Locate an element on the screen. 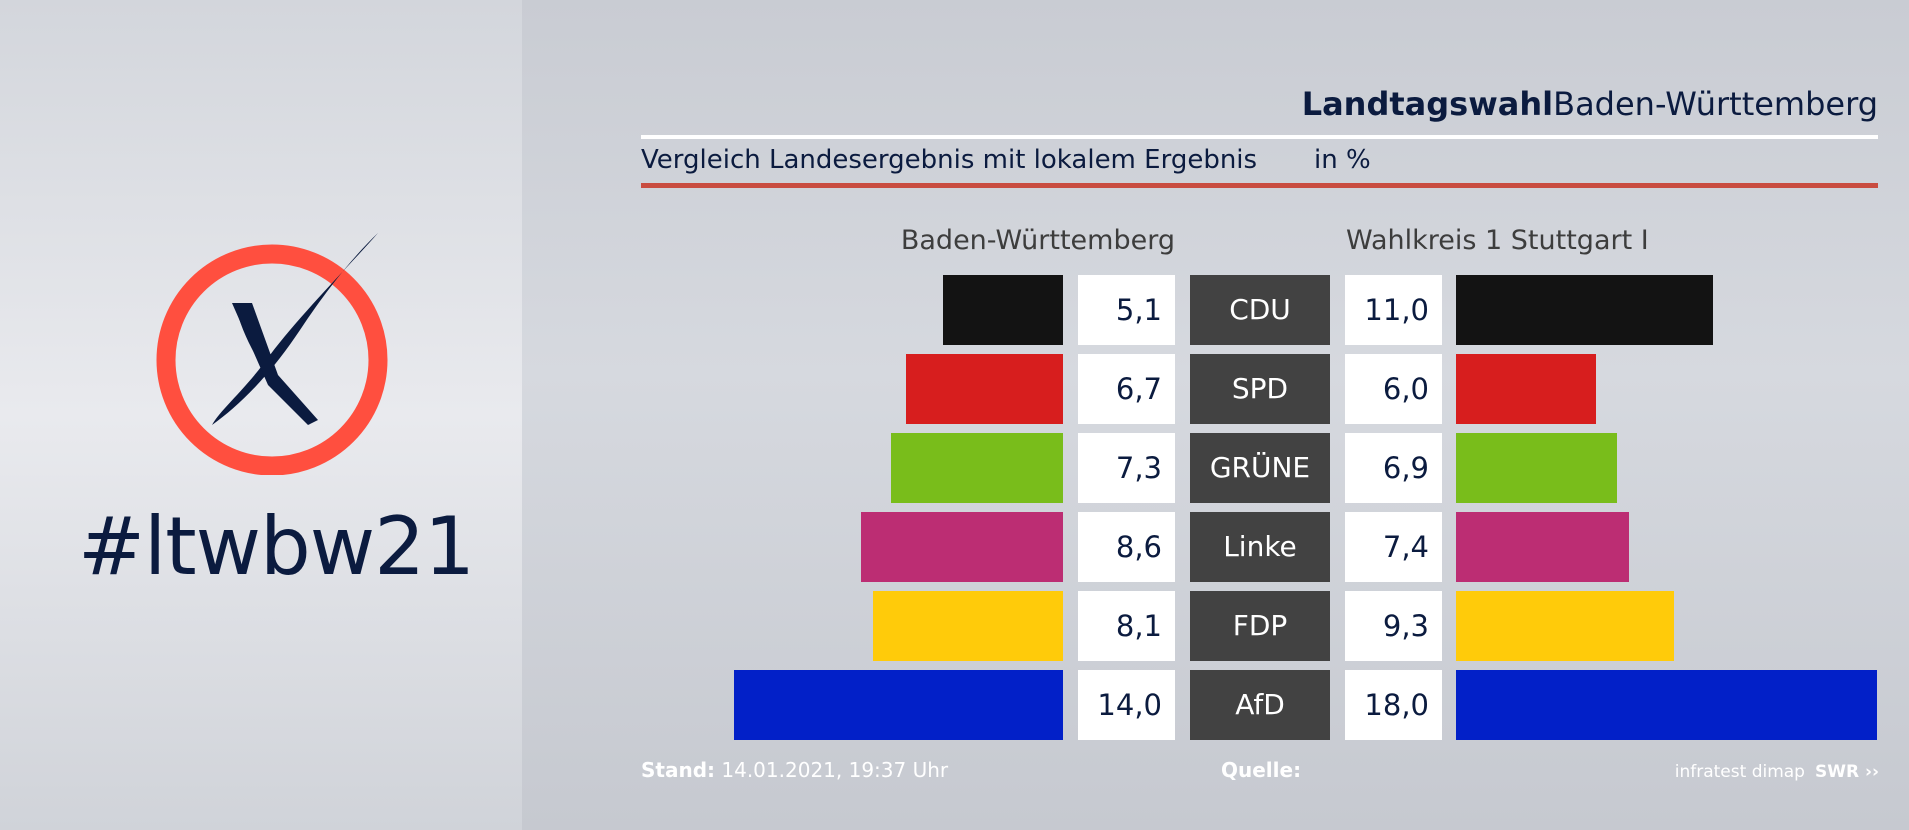 This screenshot has height=830, width=1909. value-right-afd: 18,0 is located at coordinates (1393, 705).